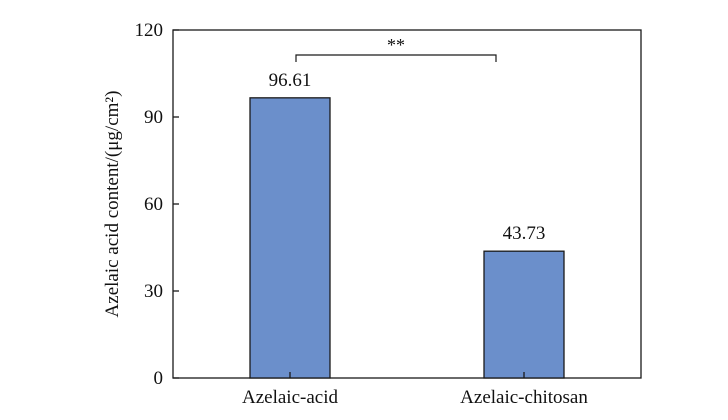  What do you see at coordinates (159, 378) in the screenshot?
I see `y-tick-label: 0` at bounding box center [159, 378].